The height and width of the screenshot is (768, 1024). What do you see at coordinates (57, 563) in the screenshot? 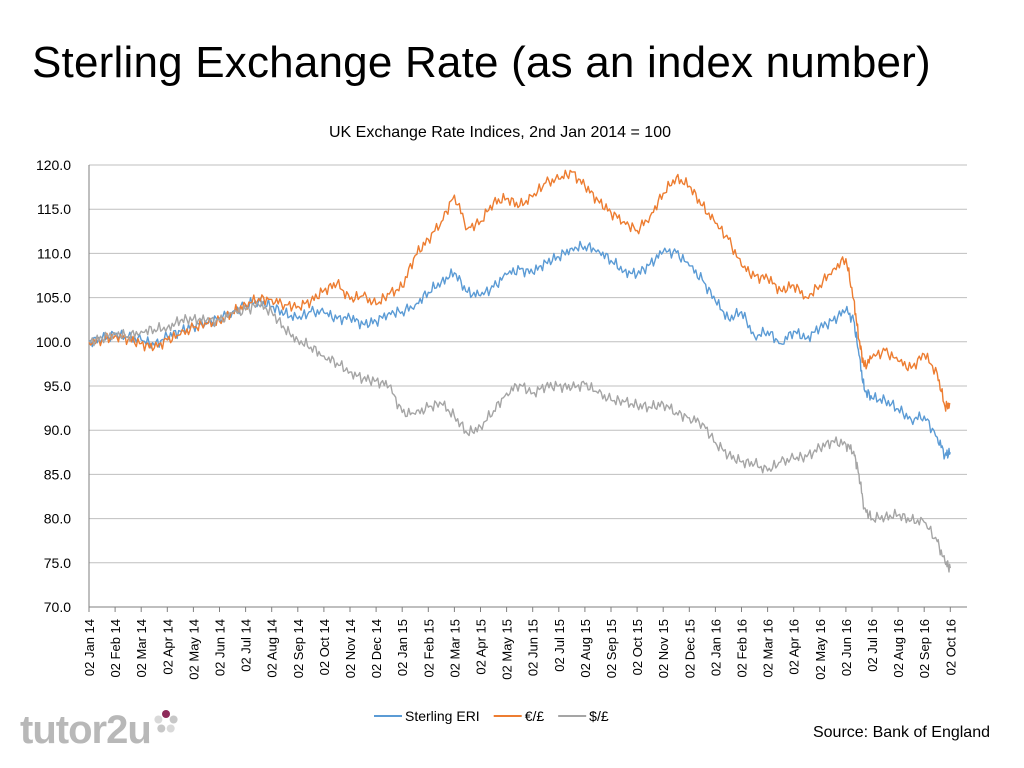
I see `y-tick-label: 75.0` at bounding box center [57, 563].